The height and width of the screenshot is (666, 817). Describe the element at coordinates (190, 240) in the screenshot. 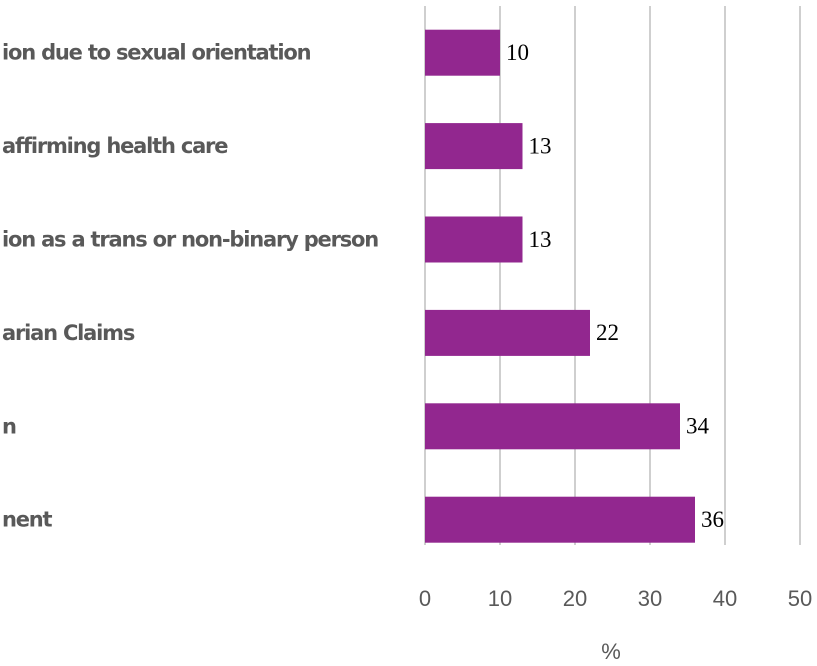

I see `y-tick-label: ion as a trans or non-binary person` at that location.